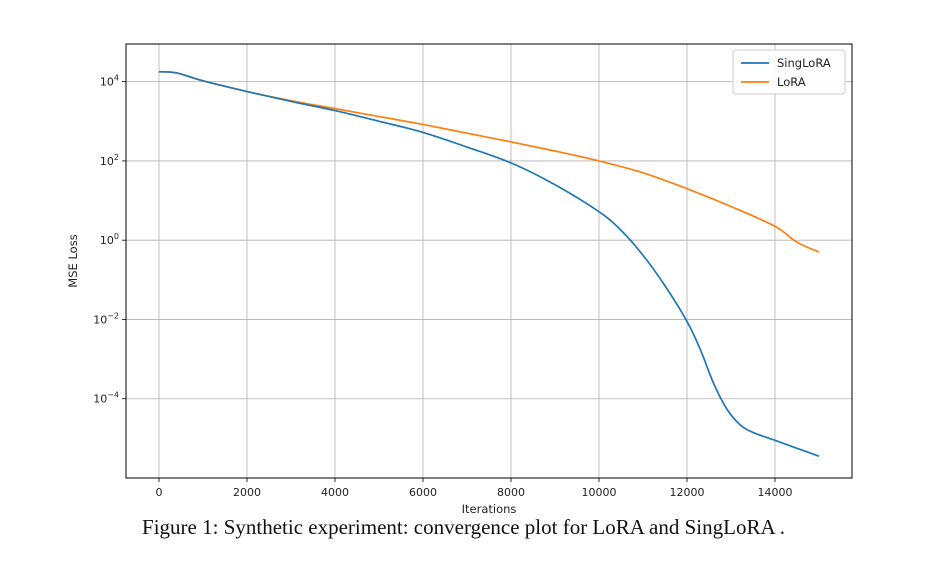 This screenshot has height=562, width=927. I want to click on legend: SingLoRA LoRA, so click(789, 72).